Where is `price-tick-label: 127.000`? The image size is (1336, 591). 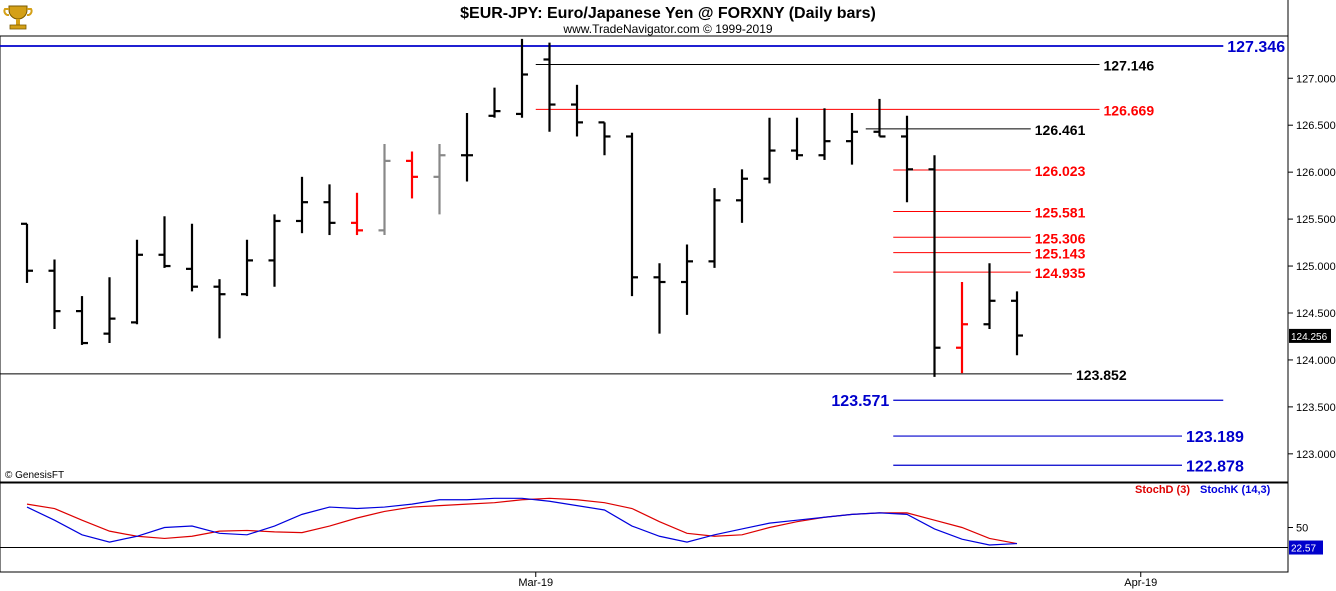 price-tick-label: 127.000 is located at coordinates (1316, 79).